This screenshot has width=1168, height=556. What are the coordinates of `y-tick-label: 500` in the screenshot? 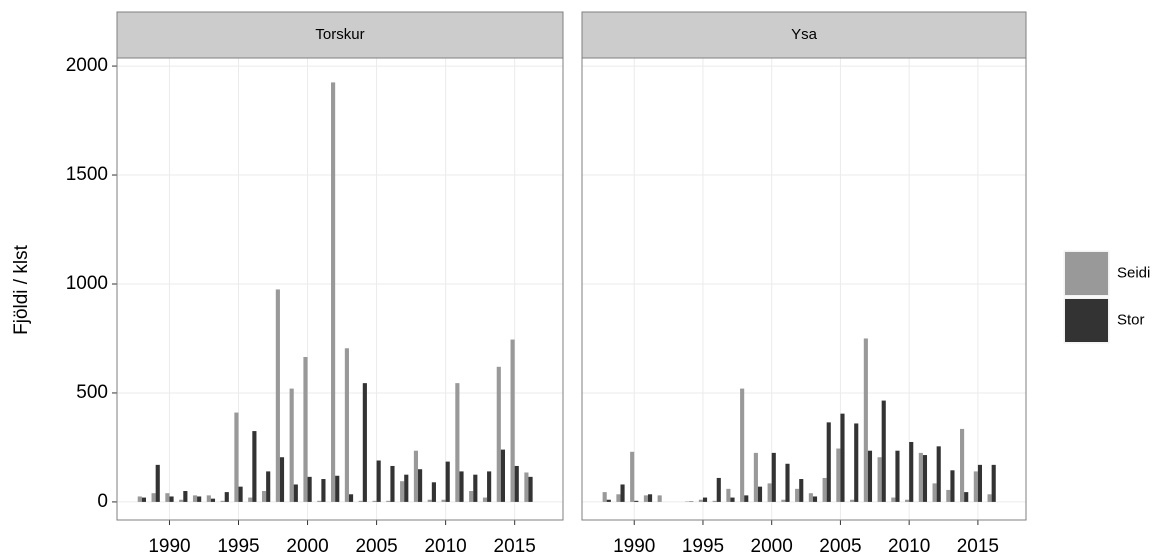 It's located at (92, 392).